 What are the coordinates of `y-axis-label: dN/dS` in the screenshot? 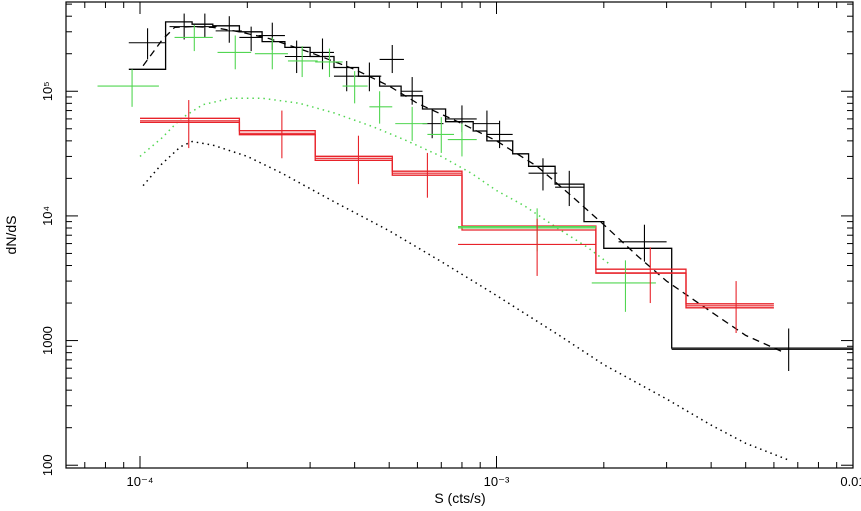 It's located at (11, 235).